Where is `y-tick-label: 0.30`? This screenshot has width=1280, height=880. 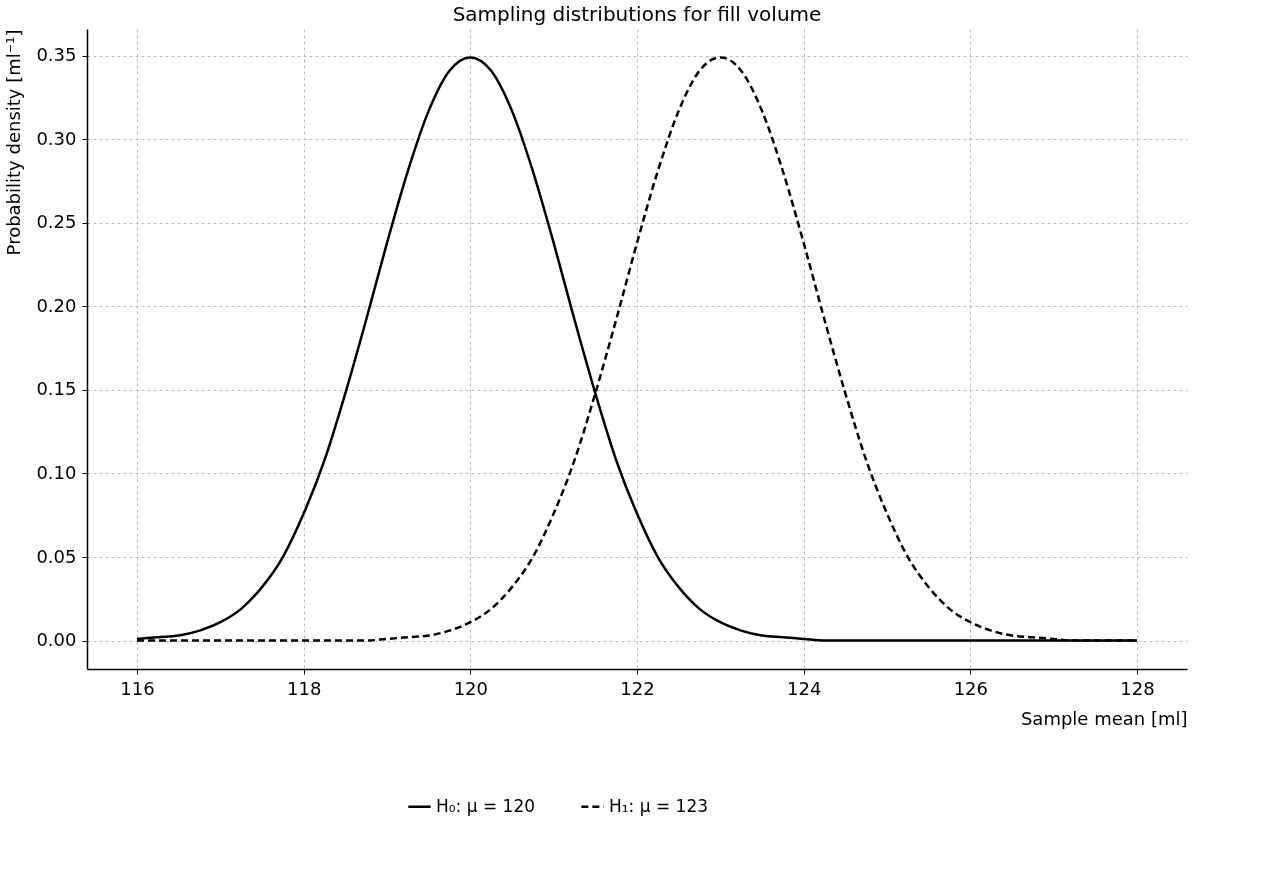 y-tick-label: 0.30 is located at coordinates (56, 138).